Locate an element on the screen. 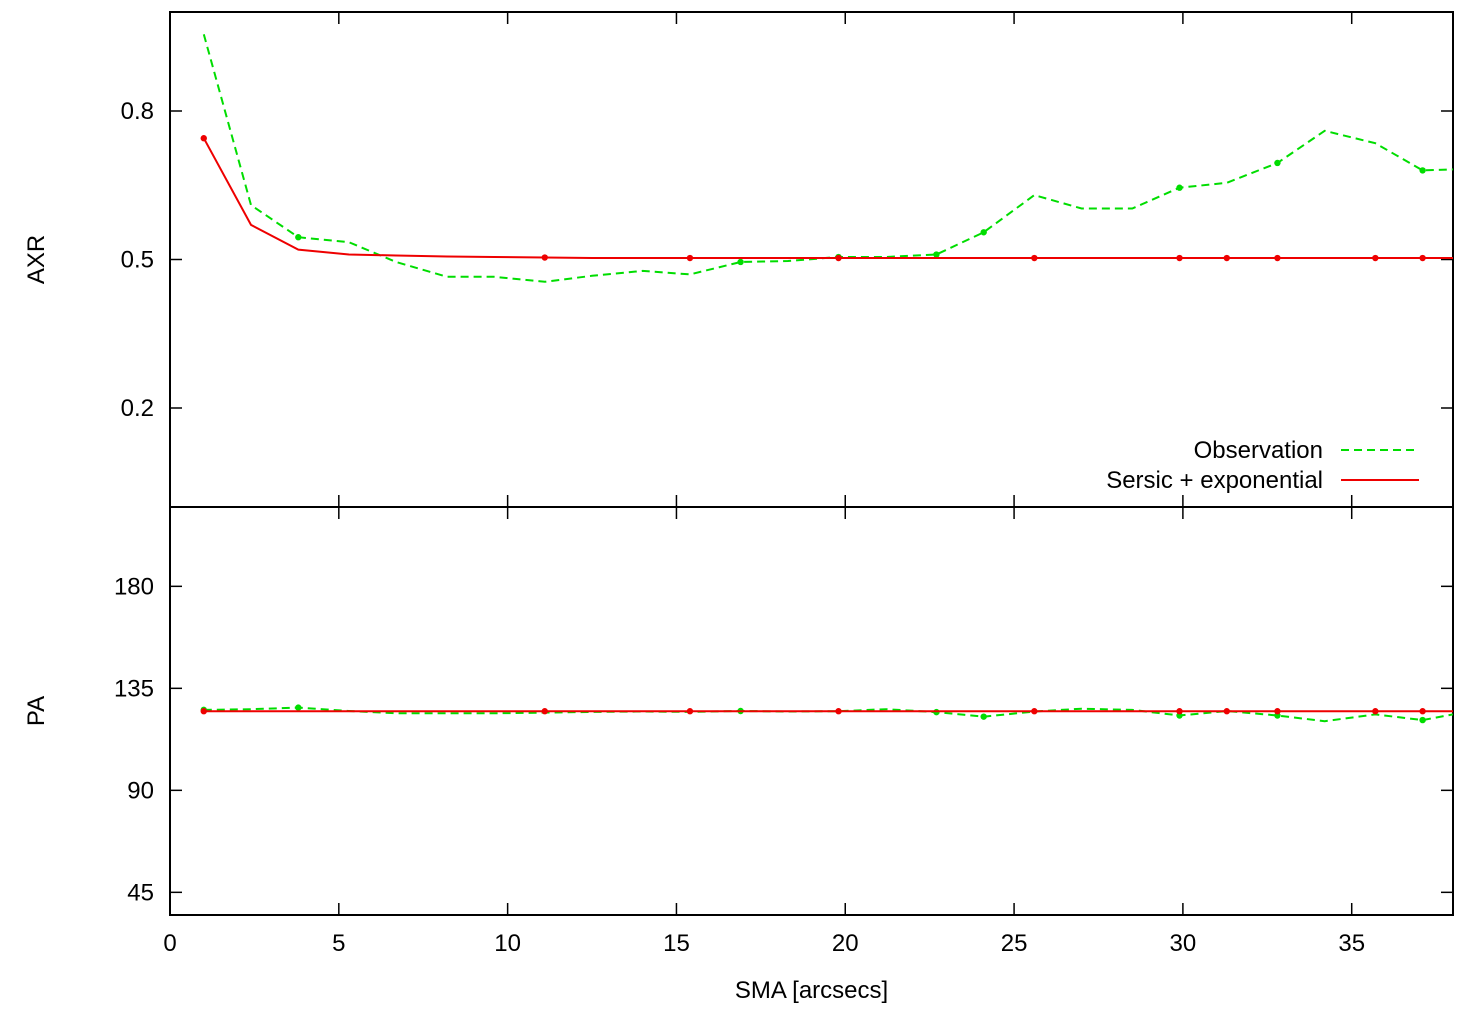  x-tick-label: 0 is located at coordinates (169, 943).